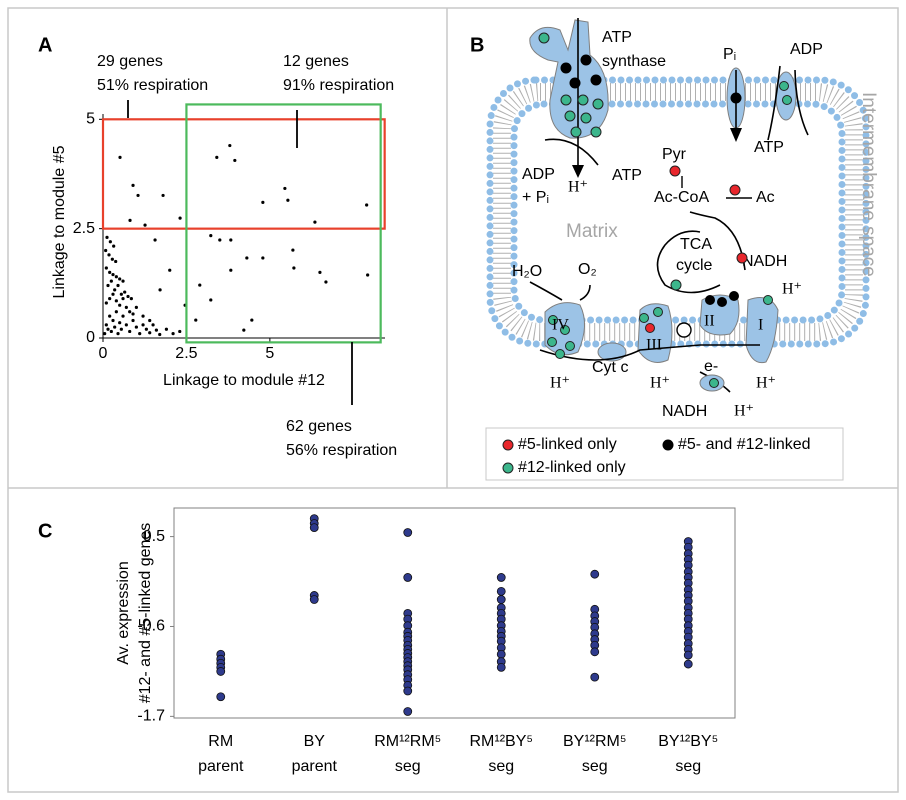 This screenshot has height=800, width=906. I want to click on label: NADH, so click(684, 411).